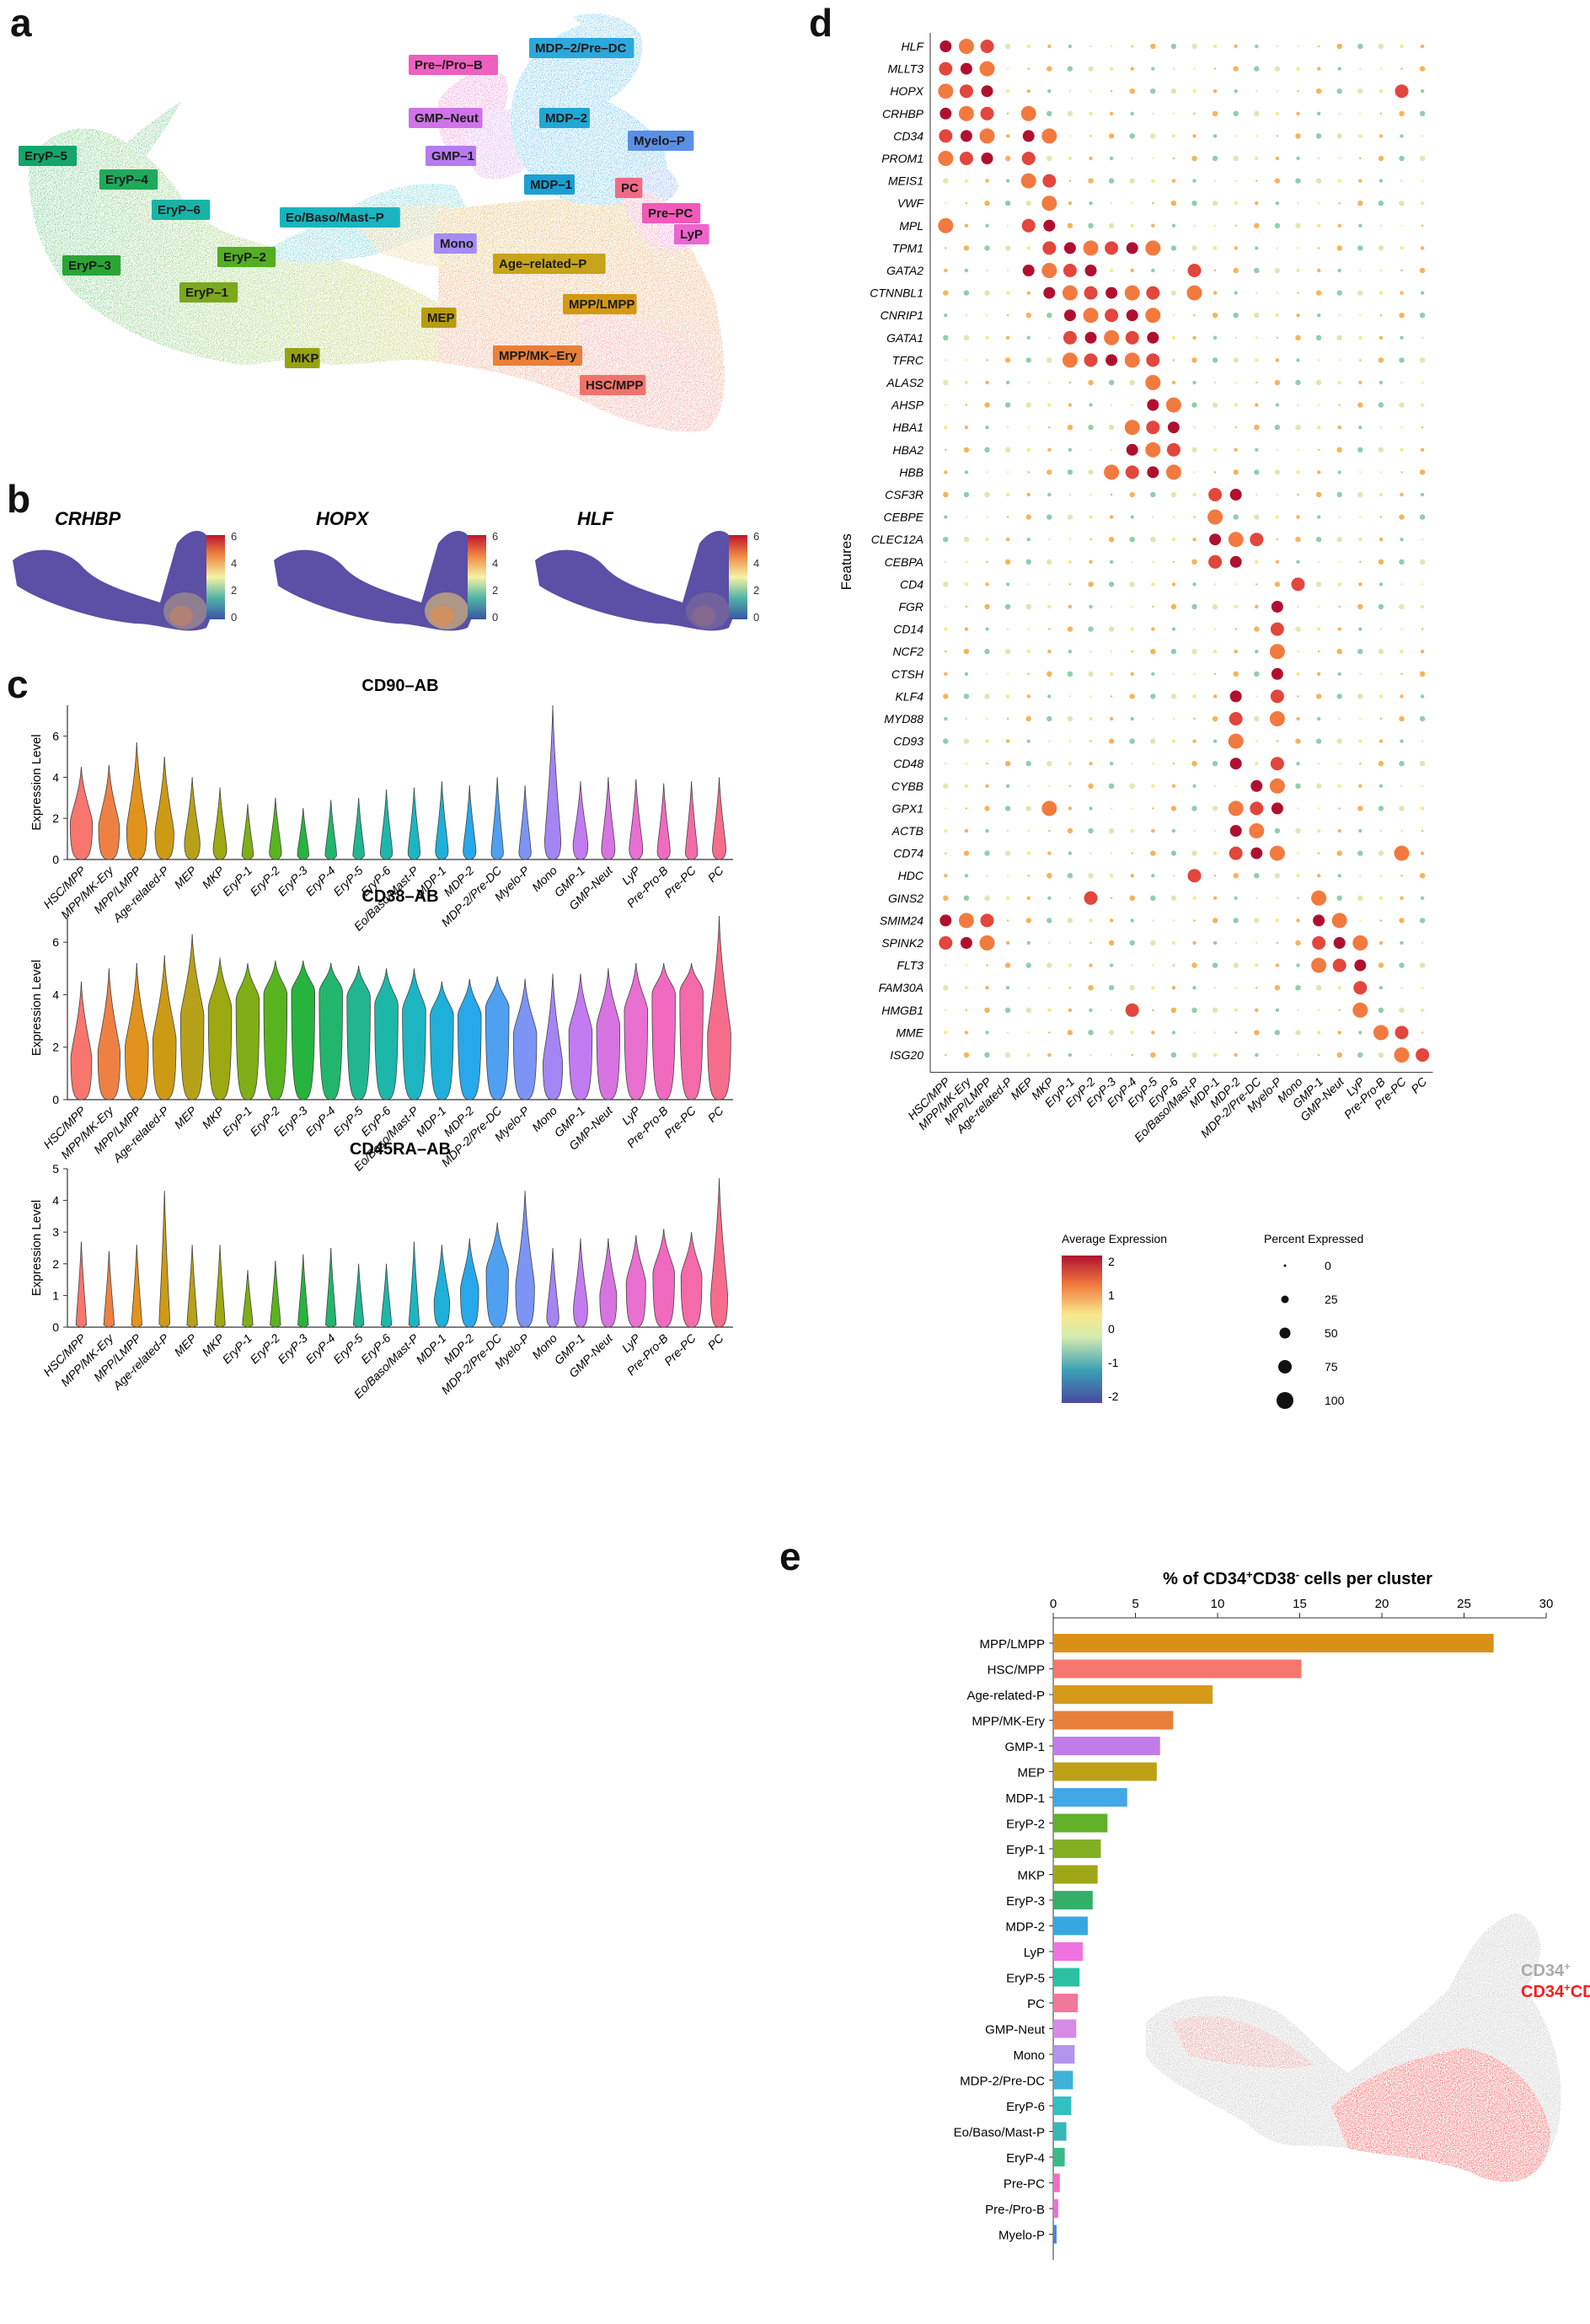 This screenshot has width=1590, height=2324. Describe the element at coordinates (439, 318) in the screenshot. I see `cluster-label: MEP` at that location.